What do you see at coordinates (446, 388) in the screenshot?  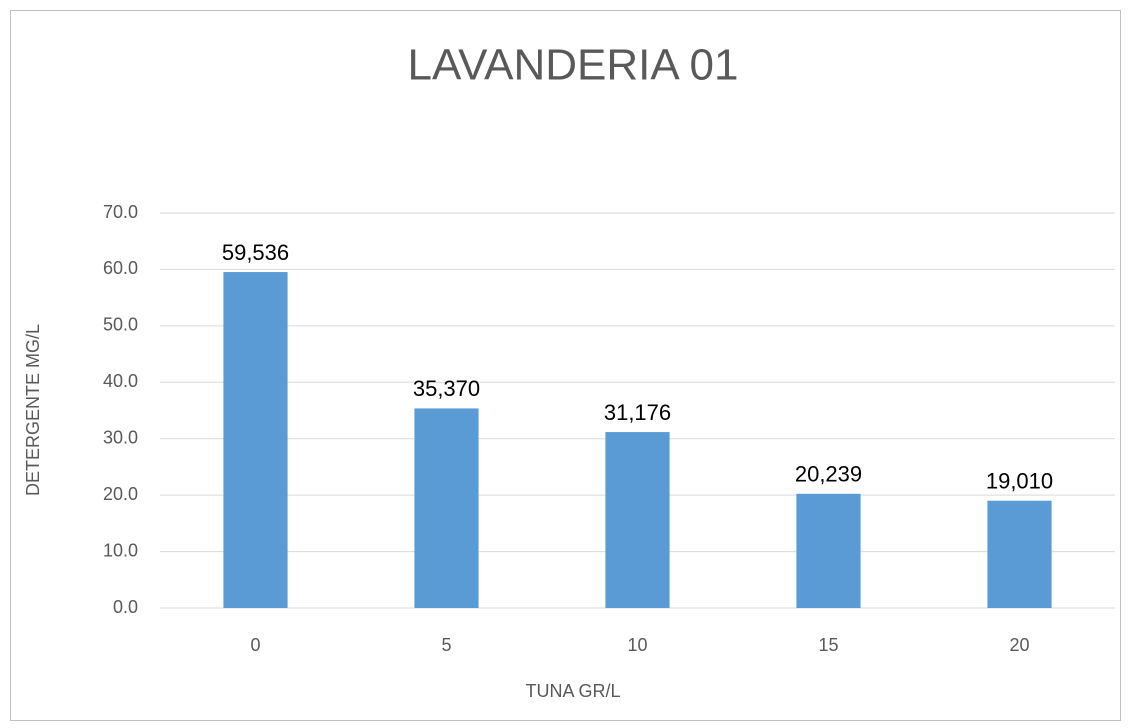 I see `data-label: 35,370` at bounding box center [446, 388].